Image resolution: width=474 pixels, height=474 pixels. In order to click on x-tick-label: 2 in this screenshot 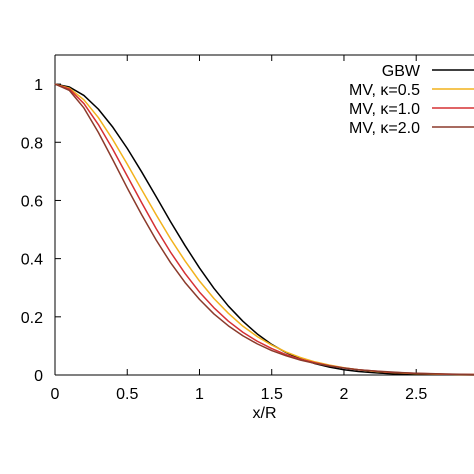, I will do `click(344, 394)`.